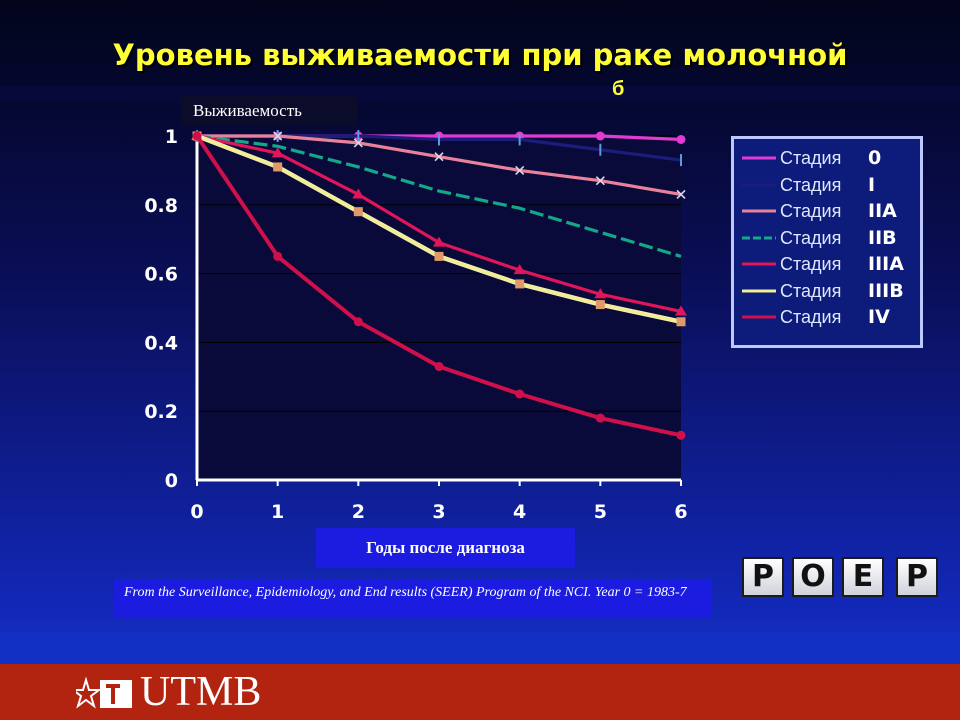 Image resolution: width=960 pixels, height=720 pixels. I want to click on legend-item-stadia-iia: Стадия IIA, so click(827, 211).